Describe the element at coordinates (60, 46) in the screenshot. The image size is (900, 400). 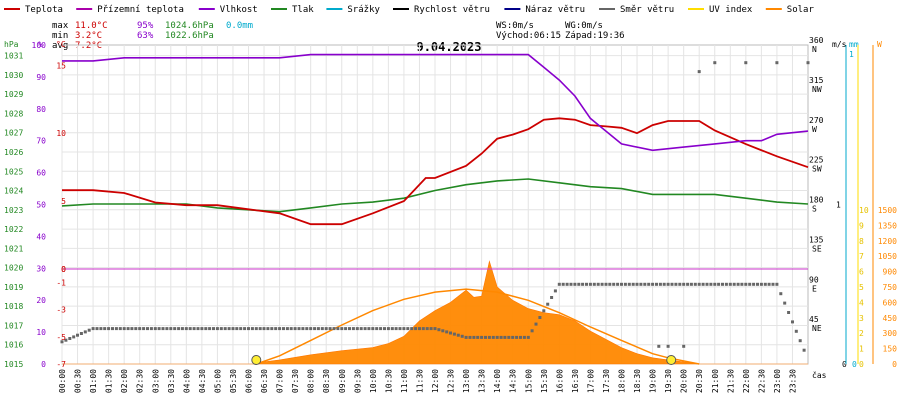
I see `stat-avg-label: avg` at that location.